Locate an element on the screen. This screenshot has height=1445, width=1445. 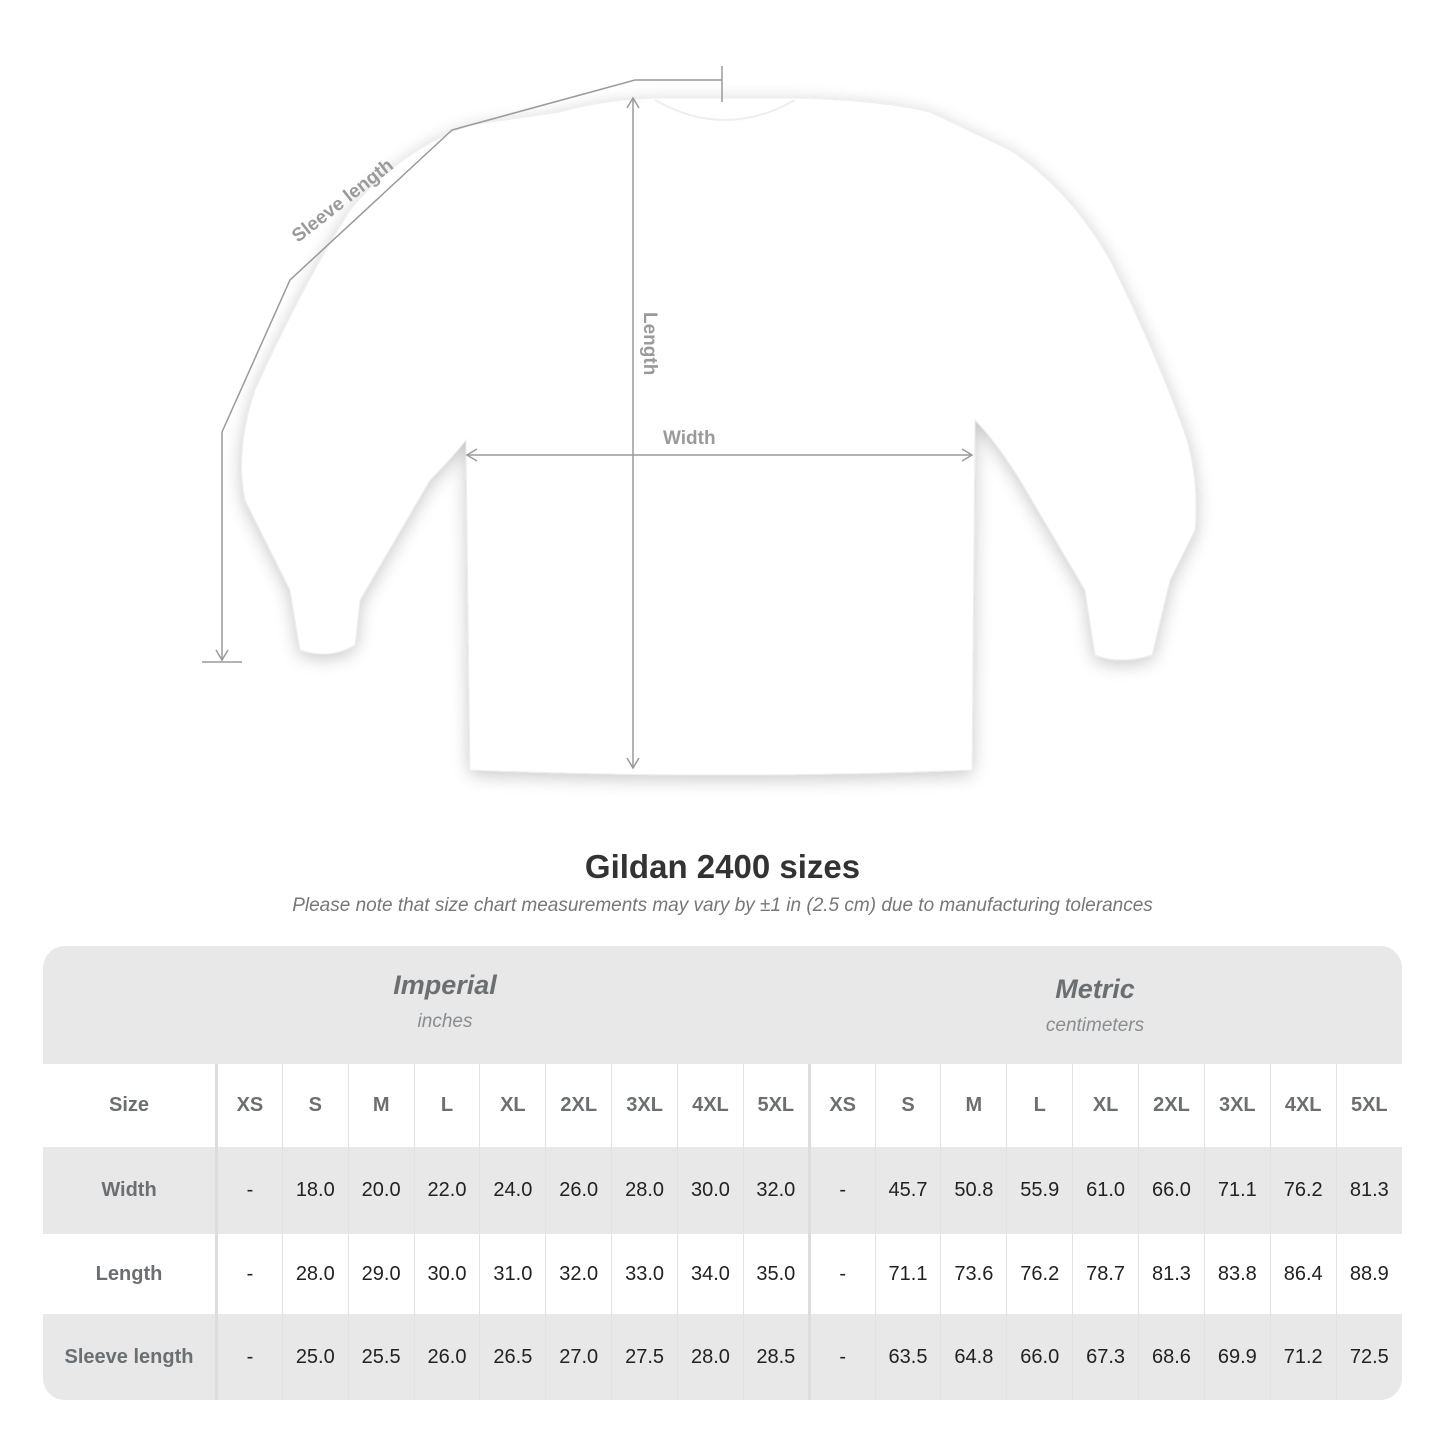
metric-value-cell: 83.8 is located at coordinates (1237, 1274).